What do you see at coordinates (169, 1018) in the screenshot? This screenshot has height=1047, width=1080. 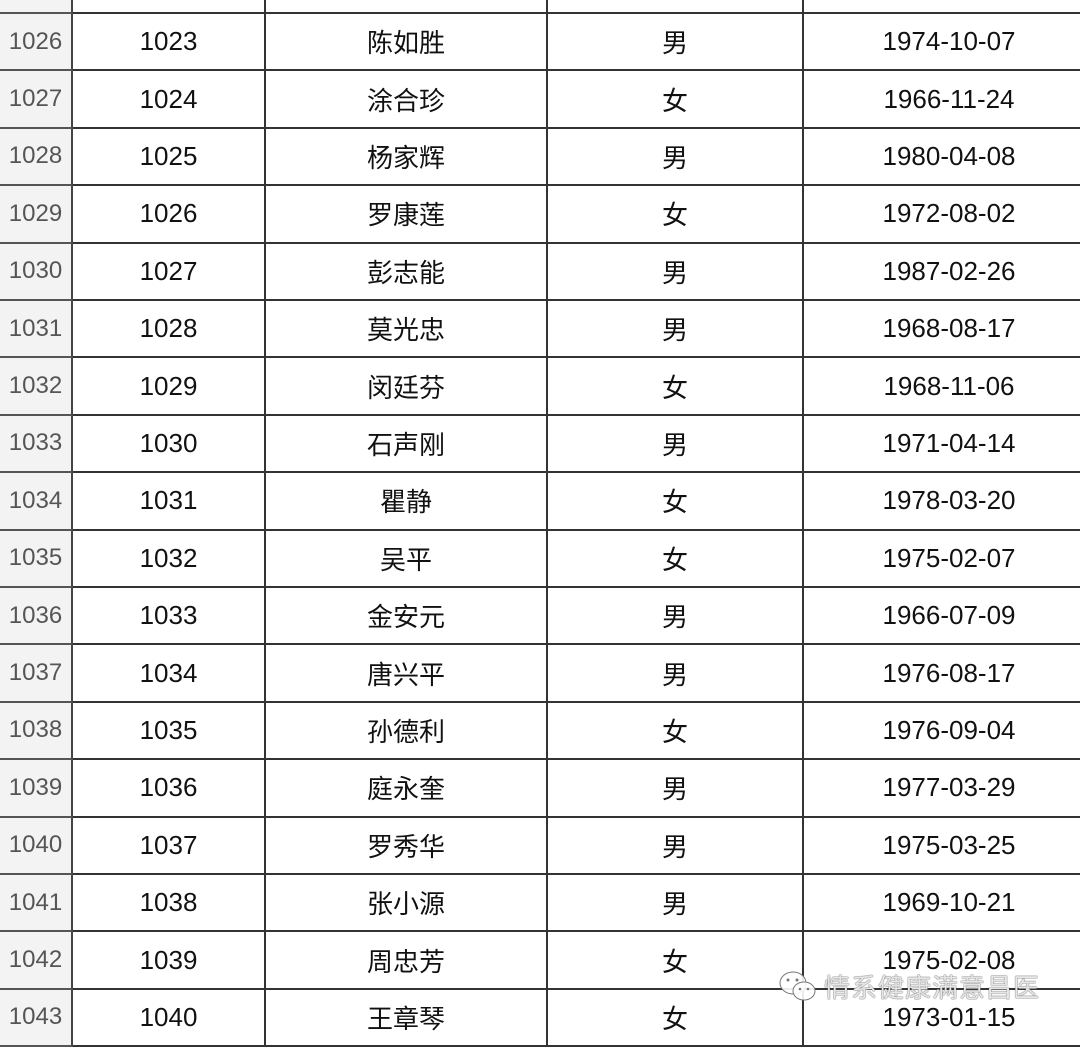 I see `cell-id: 1040` at bounding box center [169, 1018].